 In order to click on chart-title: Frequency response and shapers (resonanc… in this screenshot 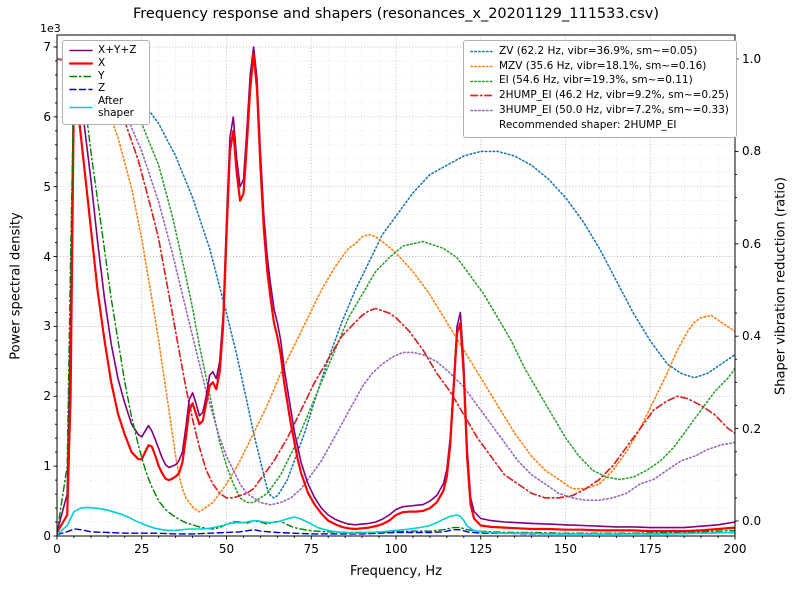, I will do `click(396, 14)`.